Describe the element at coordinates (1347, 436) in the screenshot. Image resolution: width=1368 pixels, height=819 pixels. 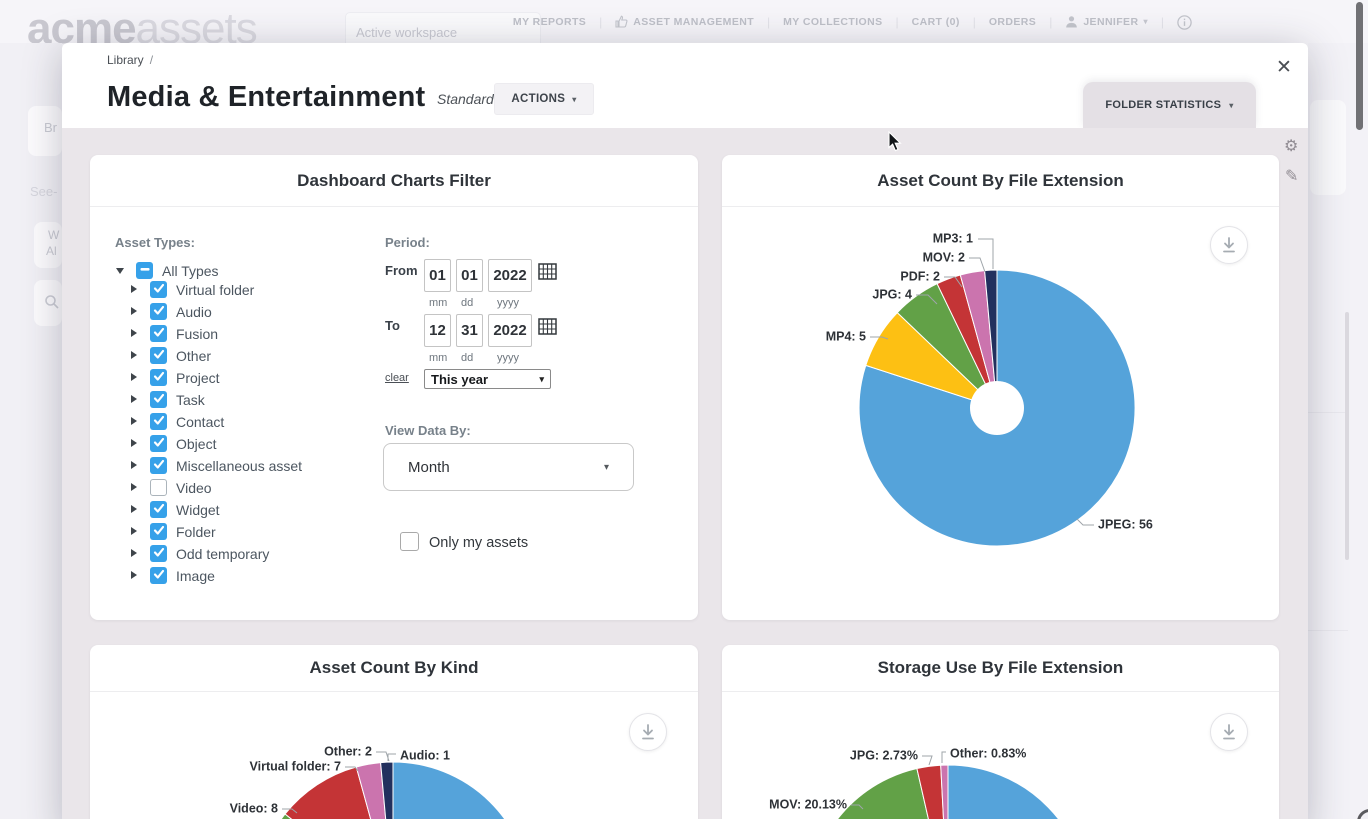
I see `inner-scrollbar` at that location.